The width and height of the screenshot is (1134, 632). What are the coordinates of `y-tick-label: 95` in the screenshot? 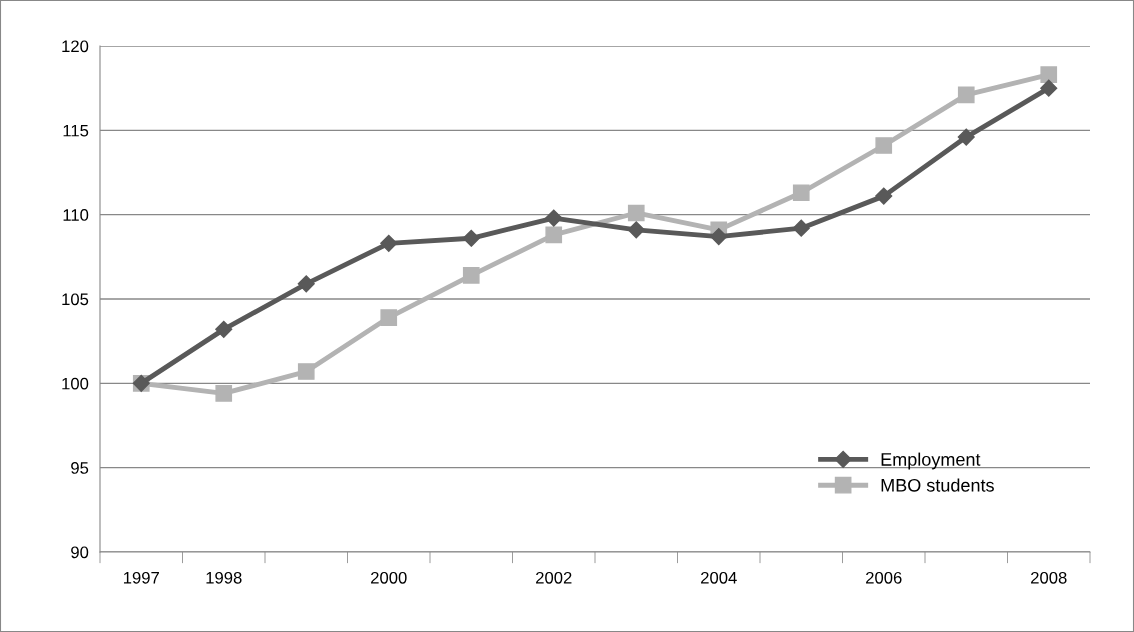 It's located at (80, 468).